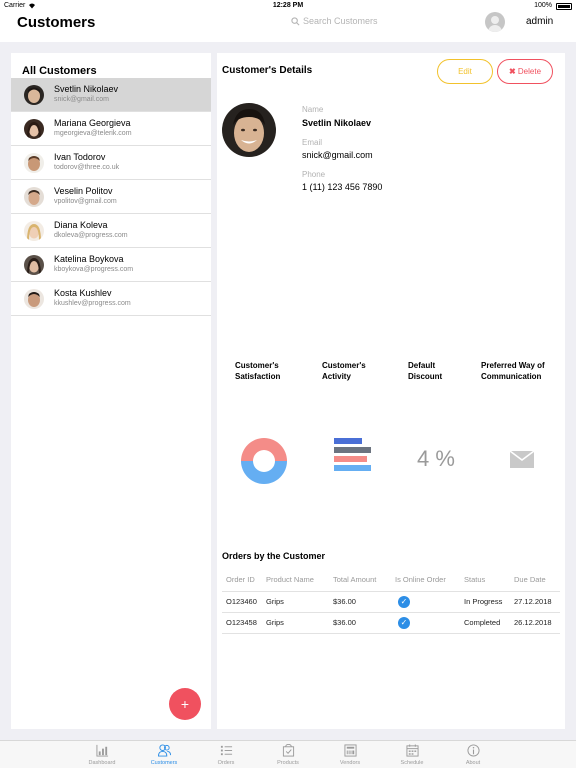 The width and height of the screenshot is (576, 768). What do you see at coordinates (313, 109) in the screenshot?
I see `name-label: Name` at bounding box center [313, 109].